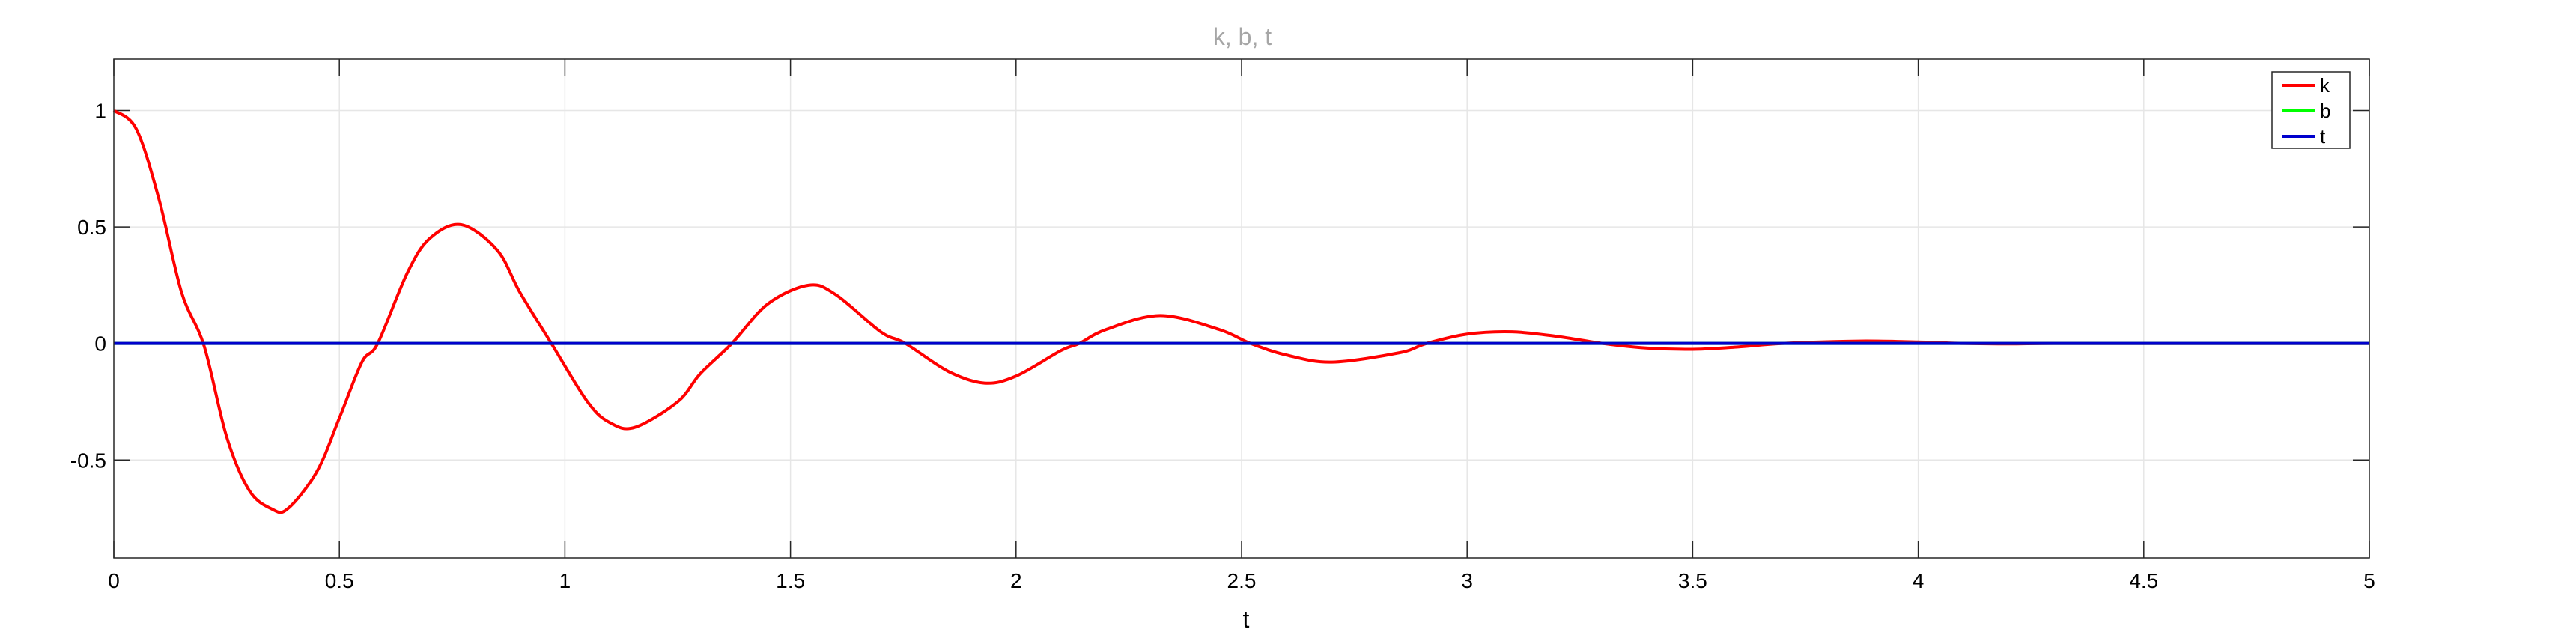 This screenshot has width=2576, height=644. I want to click on x-tick-label: 0.5, so click(339, 580).